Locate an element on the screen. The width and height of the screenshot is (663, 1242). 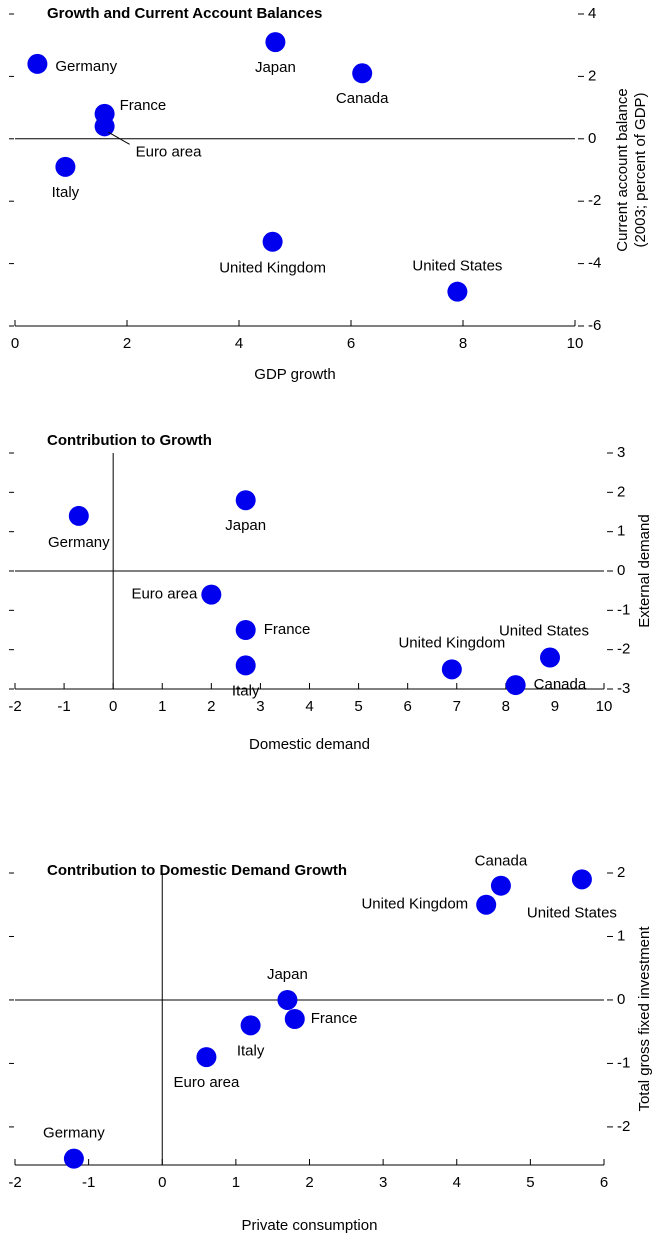
x-tick-label: 9 is located at coordinates (555, 706).